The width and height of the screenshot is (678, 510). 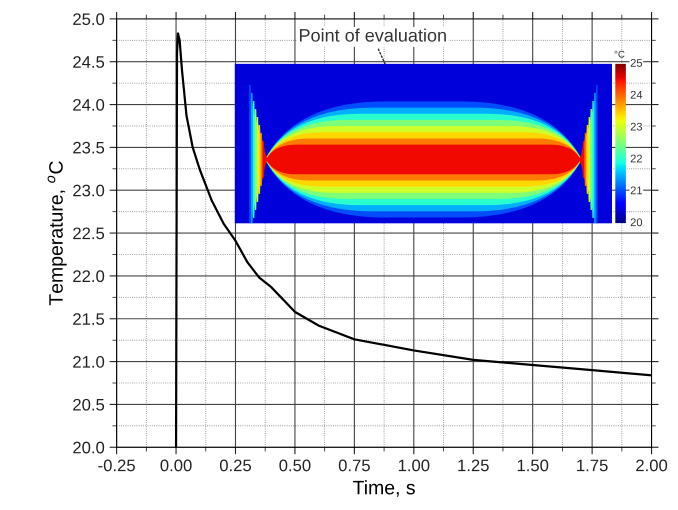 I want to click on x-tick-label: 1.75, so click(x=592, y=466).